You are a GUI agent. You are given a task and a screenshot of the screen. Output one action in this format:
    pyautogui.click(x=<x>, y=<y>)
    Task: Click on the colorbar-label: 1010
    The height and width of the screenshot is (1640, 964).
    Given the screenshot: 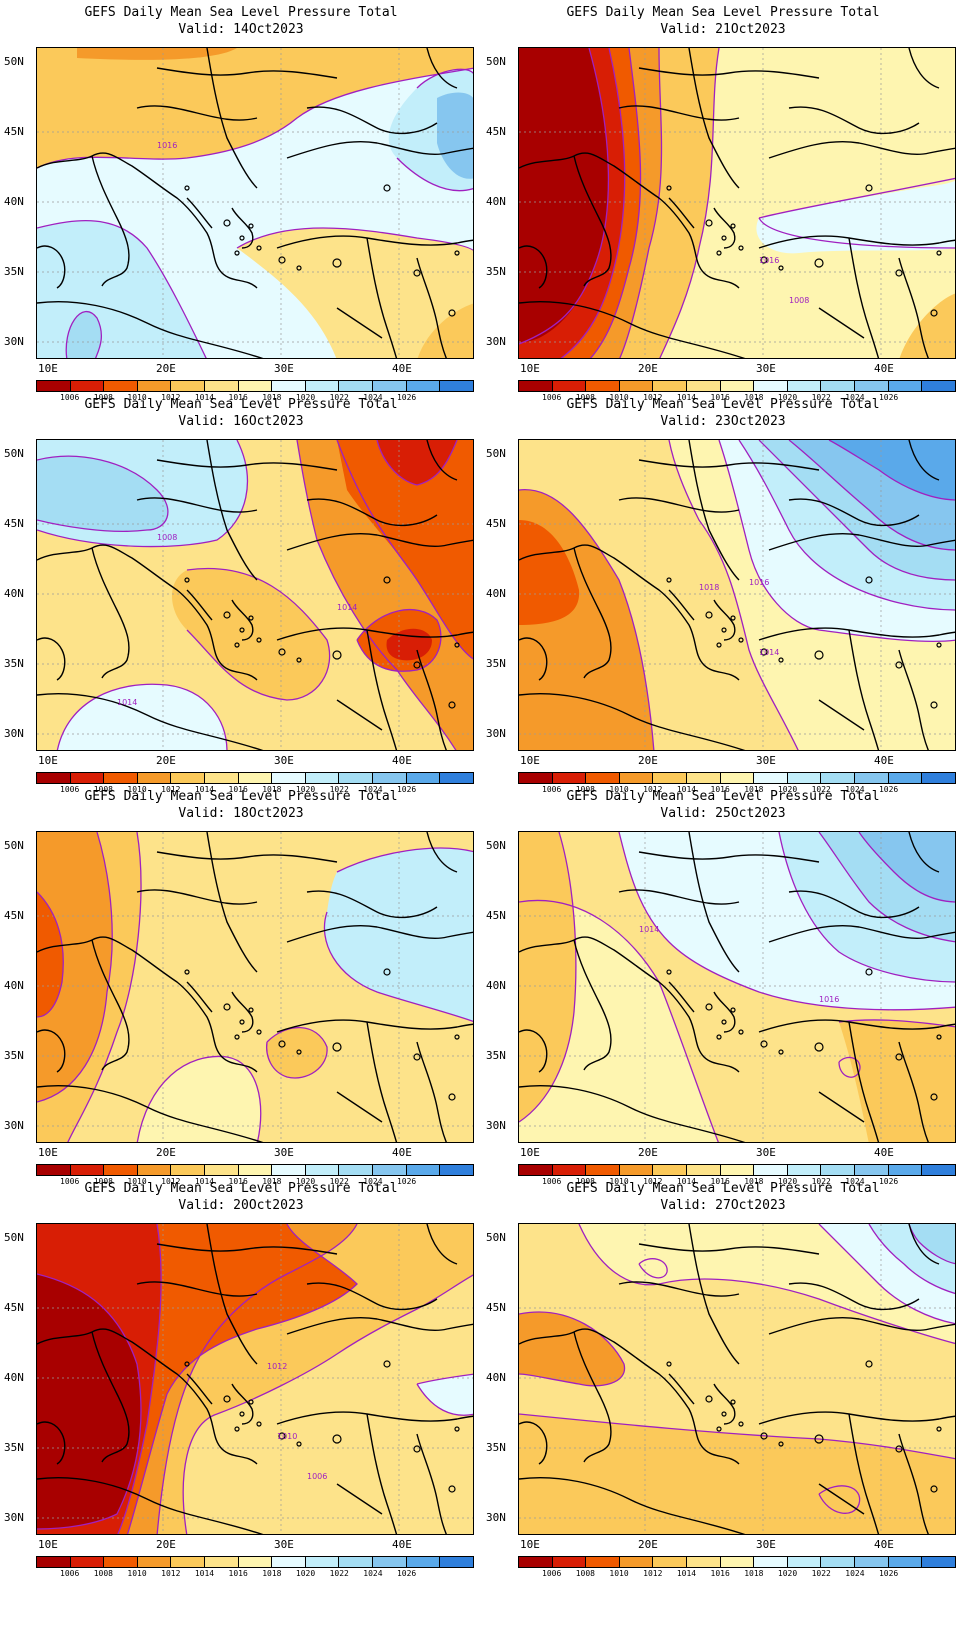 What is the action you would take?
    pyautogui.click(x=137, y=1181)
    